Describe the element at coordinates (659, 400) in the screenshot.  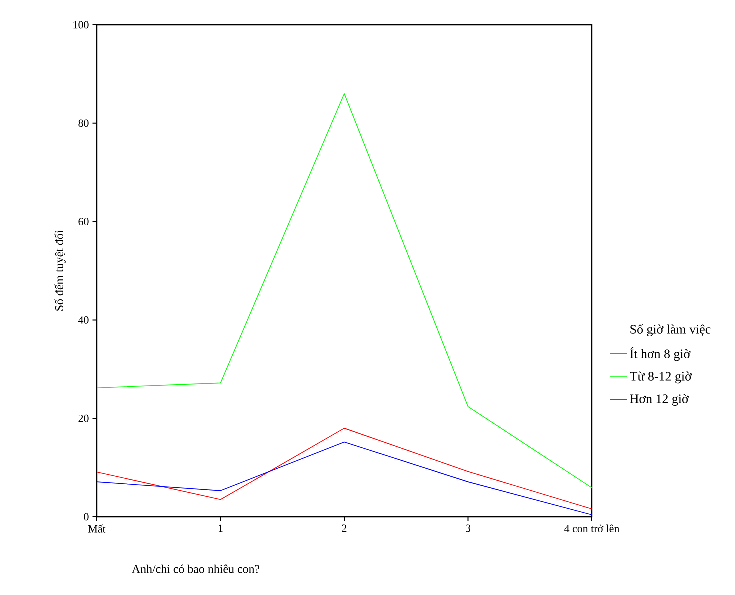
I see `legend-label: Hơn 12 giờ` at that location.